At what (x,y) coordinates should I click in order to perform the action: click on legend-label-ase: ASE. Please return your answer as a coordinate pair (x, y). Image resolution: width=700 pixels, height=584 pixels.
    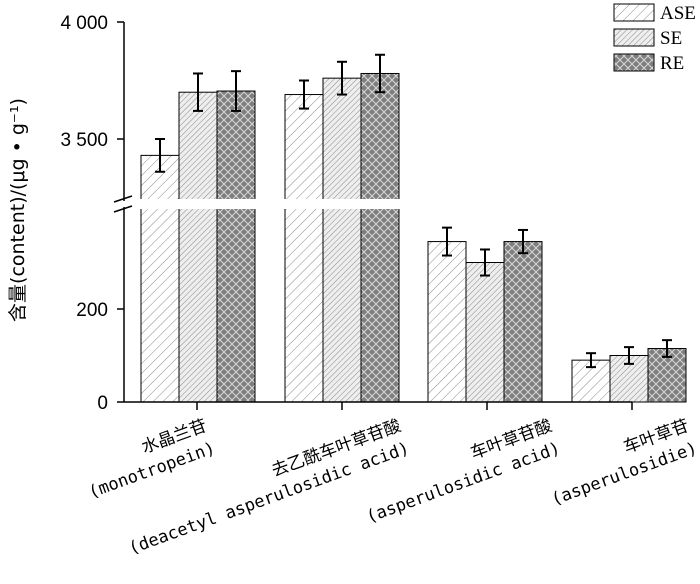
    Looking at the image, I should click on (678, 13).